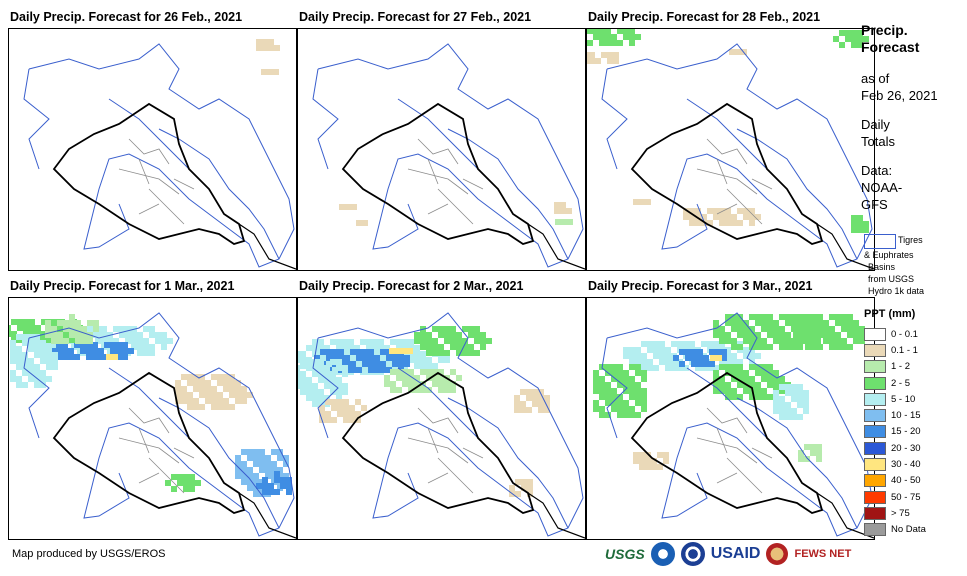 This screenshot has width=967, height=576. I want to click on legend-as-of: as of Feb 26, 2021, so click(899, 87).